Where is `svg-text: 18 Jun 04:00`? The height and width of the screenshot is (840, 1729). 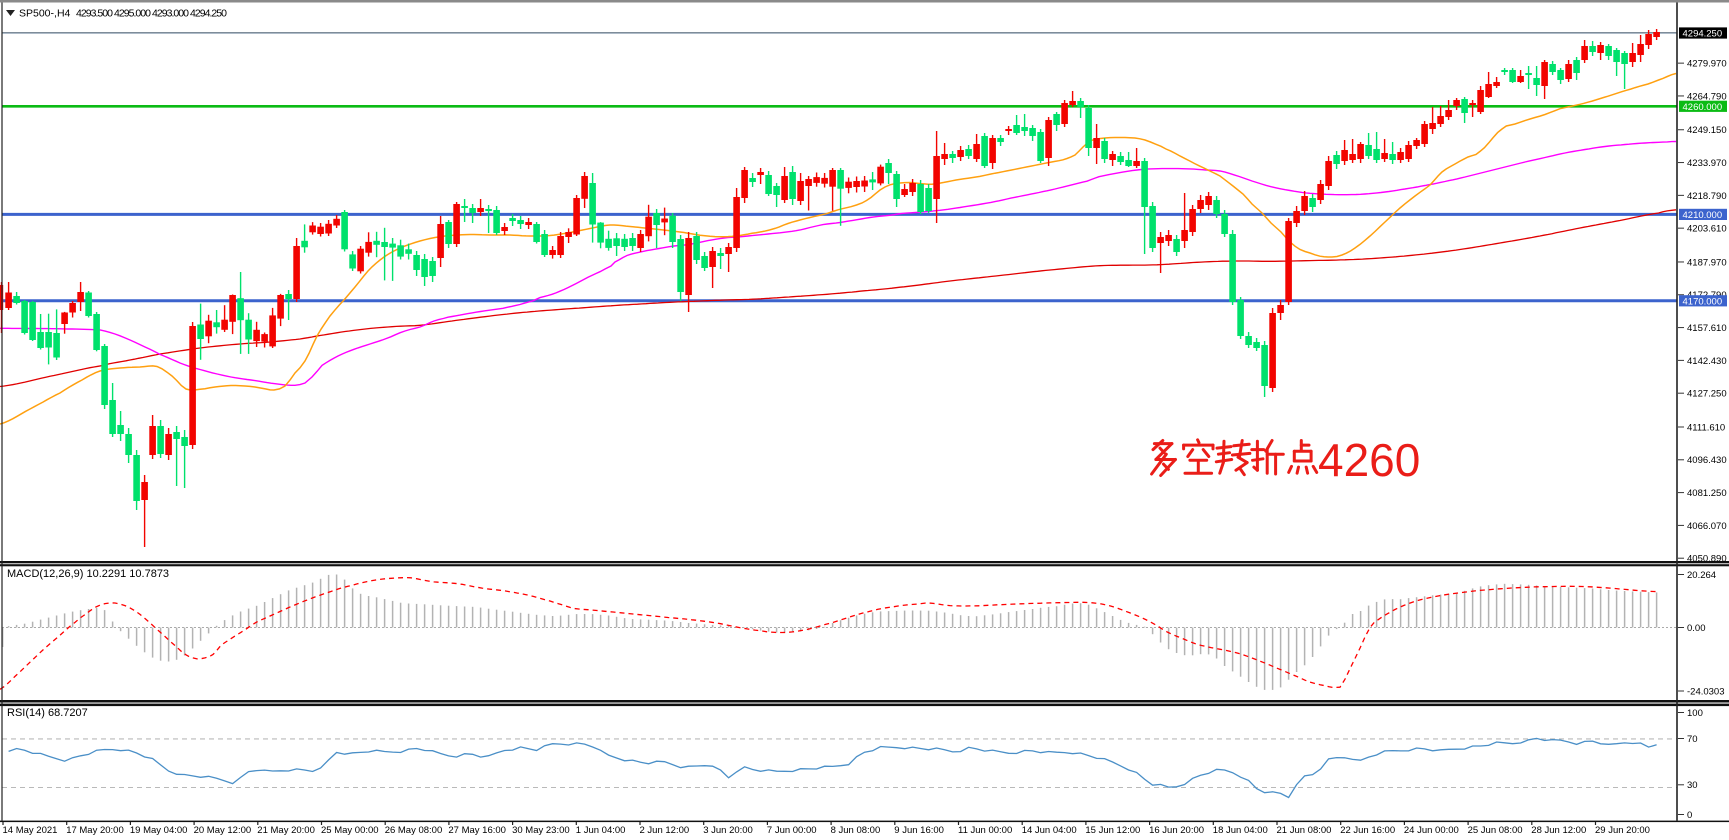 svg-text: 18 Jun 04:00 is located at coordinates (1240, 830).